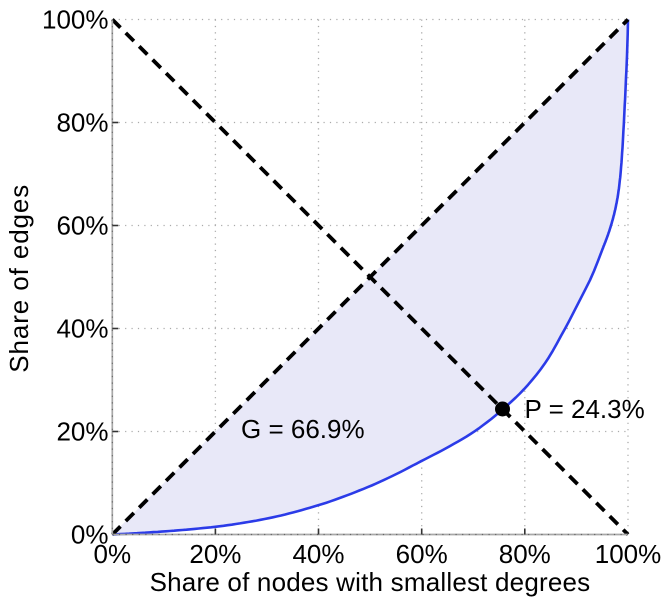  What do you see at coordinates (585, 409) in the screenshot?
I see `svg-text: P = 24.3%` at bounding box center [585, 409].